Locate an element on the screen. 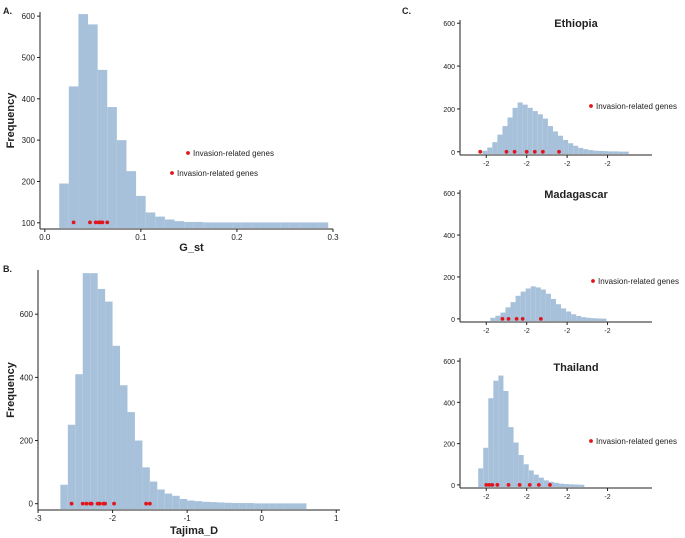 This screenshot has width=685, height=538. y-tick-label-c3-1: 200 is located at coordinates (449, 445).